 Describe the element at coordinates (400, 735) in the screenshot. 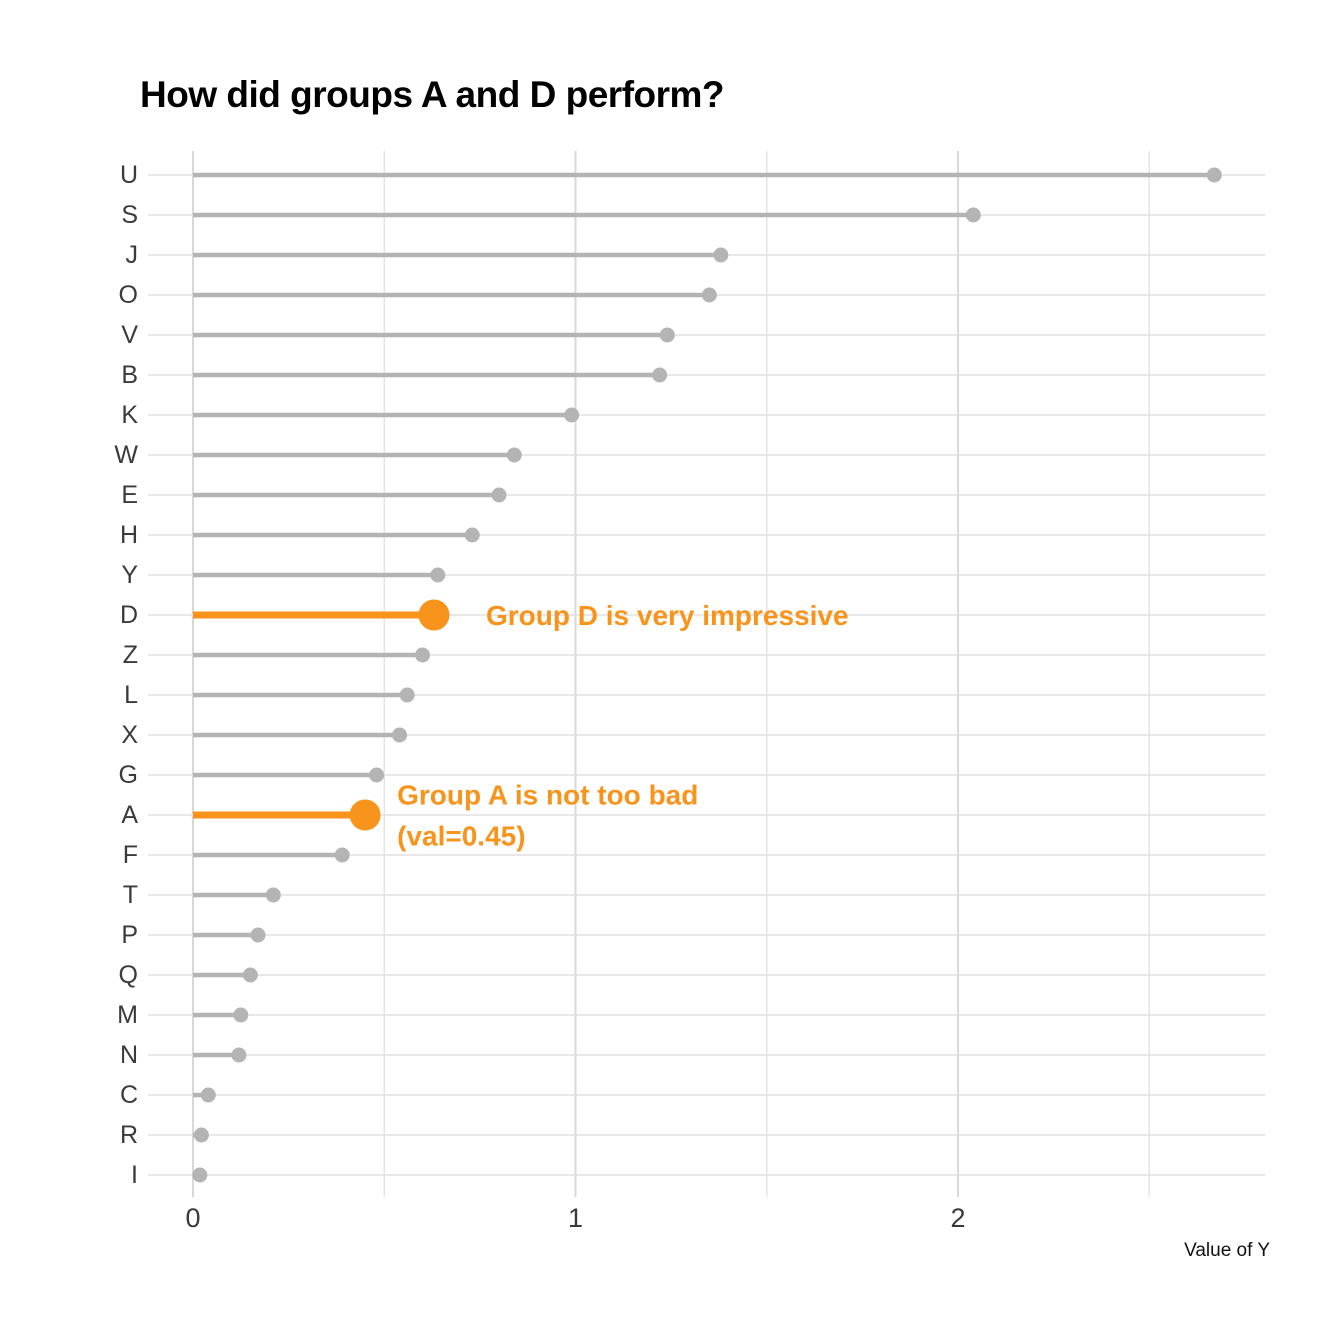

I see `dot-X` at that location.